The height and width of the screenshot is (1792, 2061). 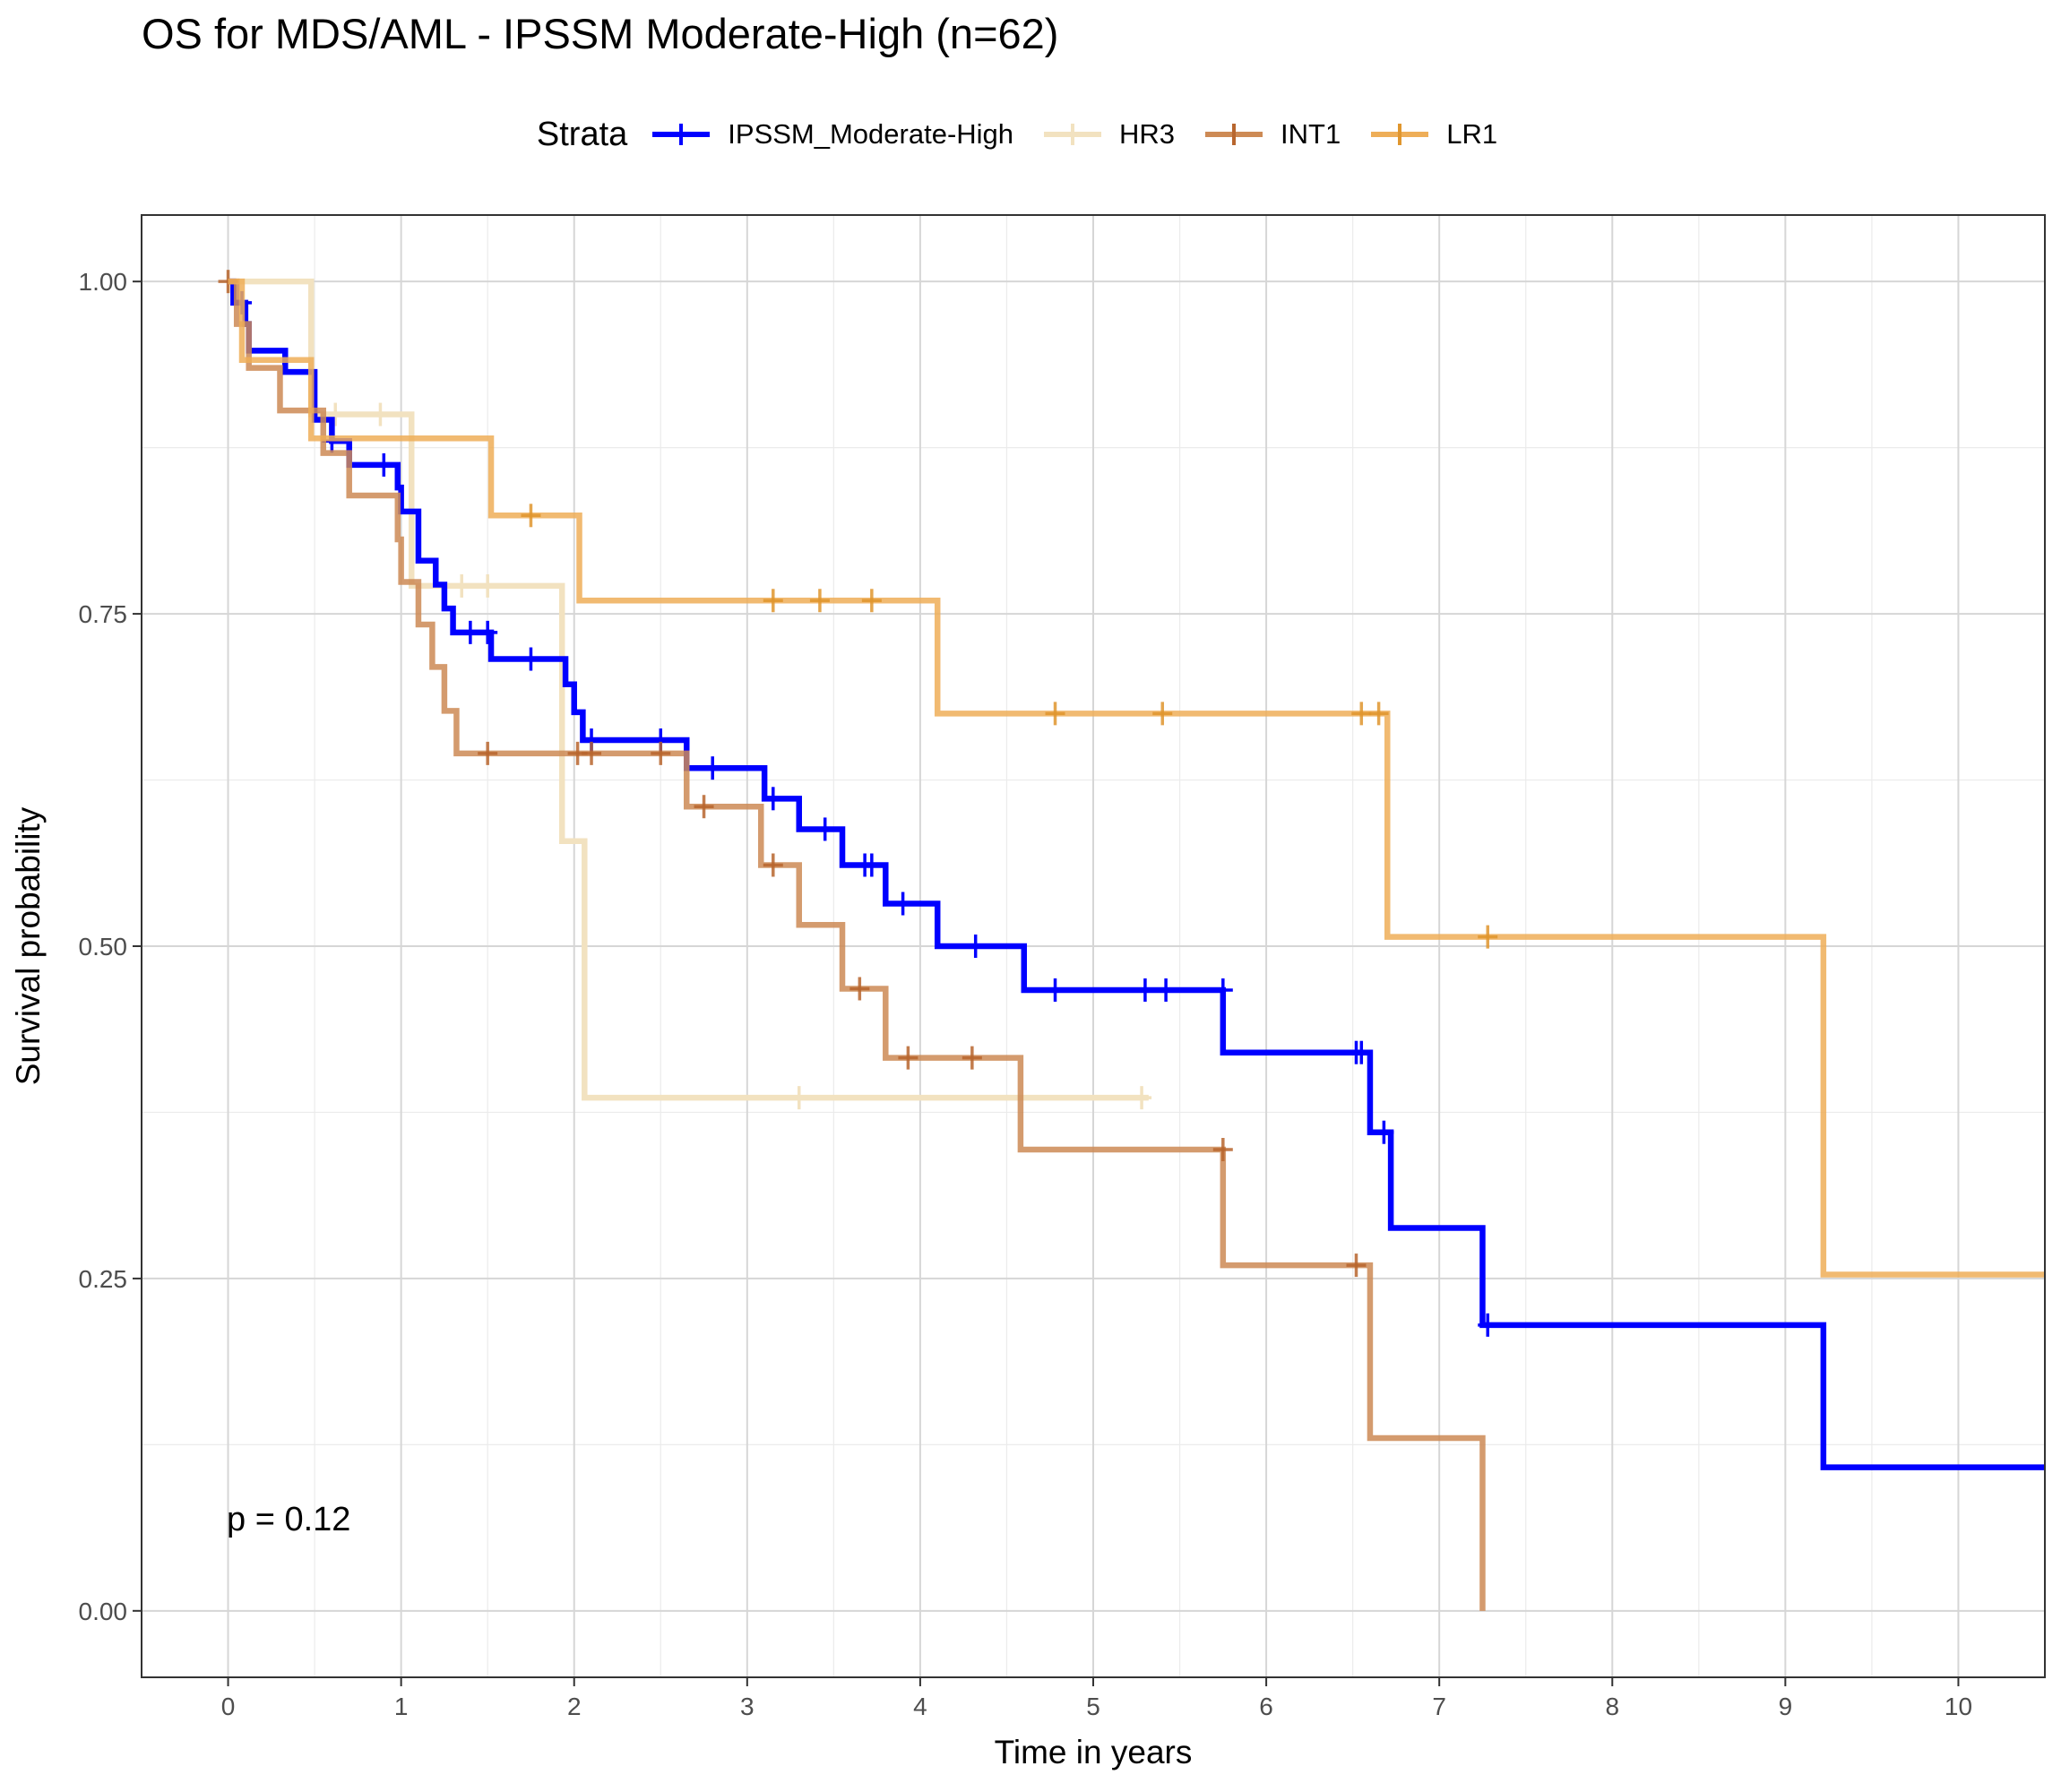 What do you see at coordinates (1030, 134) in the screenshot?
I see `legend: Strata IPSSM_Moderate-High HR3 INT1 LR1` at bounding box center [1030, 134].